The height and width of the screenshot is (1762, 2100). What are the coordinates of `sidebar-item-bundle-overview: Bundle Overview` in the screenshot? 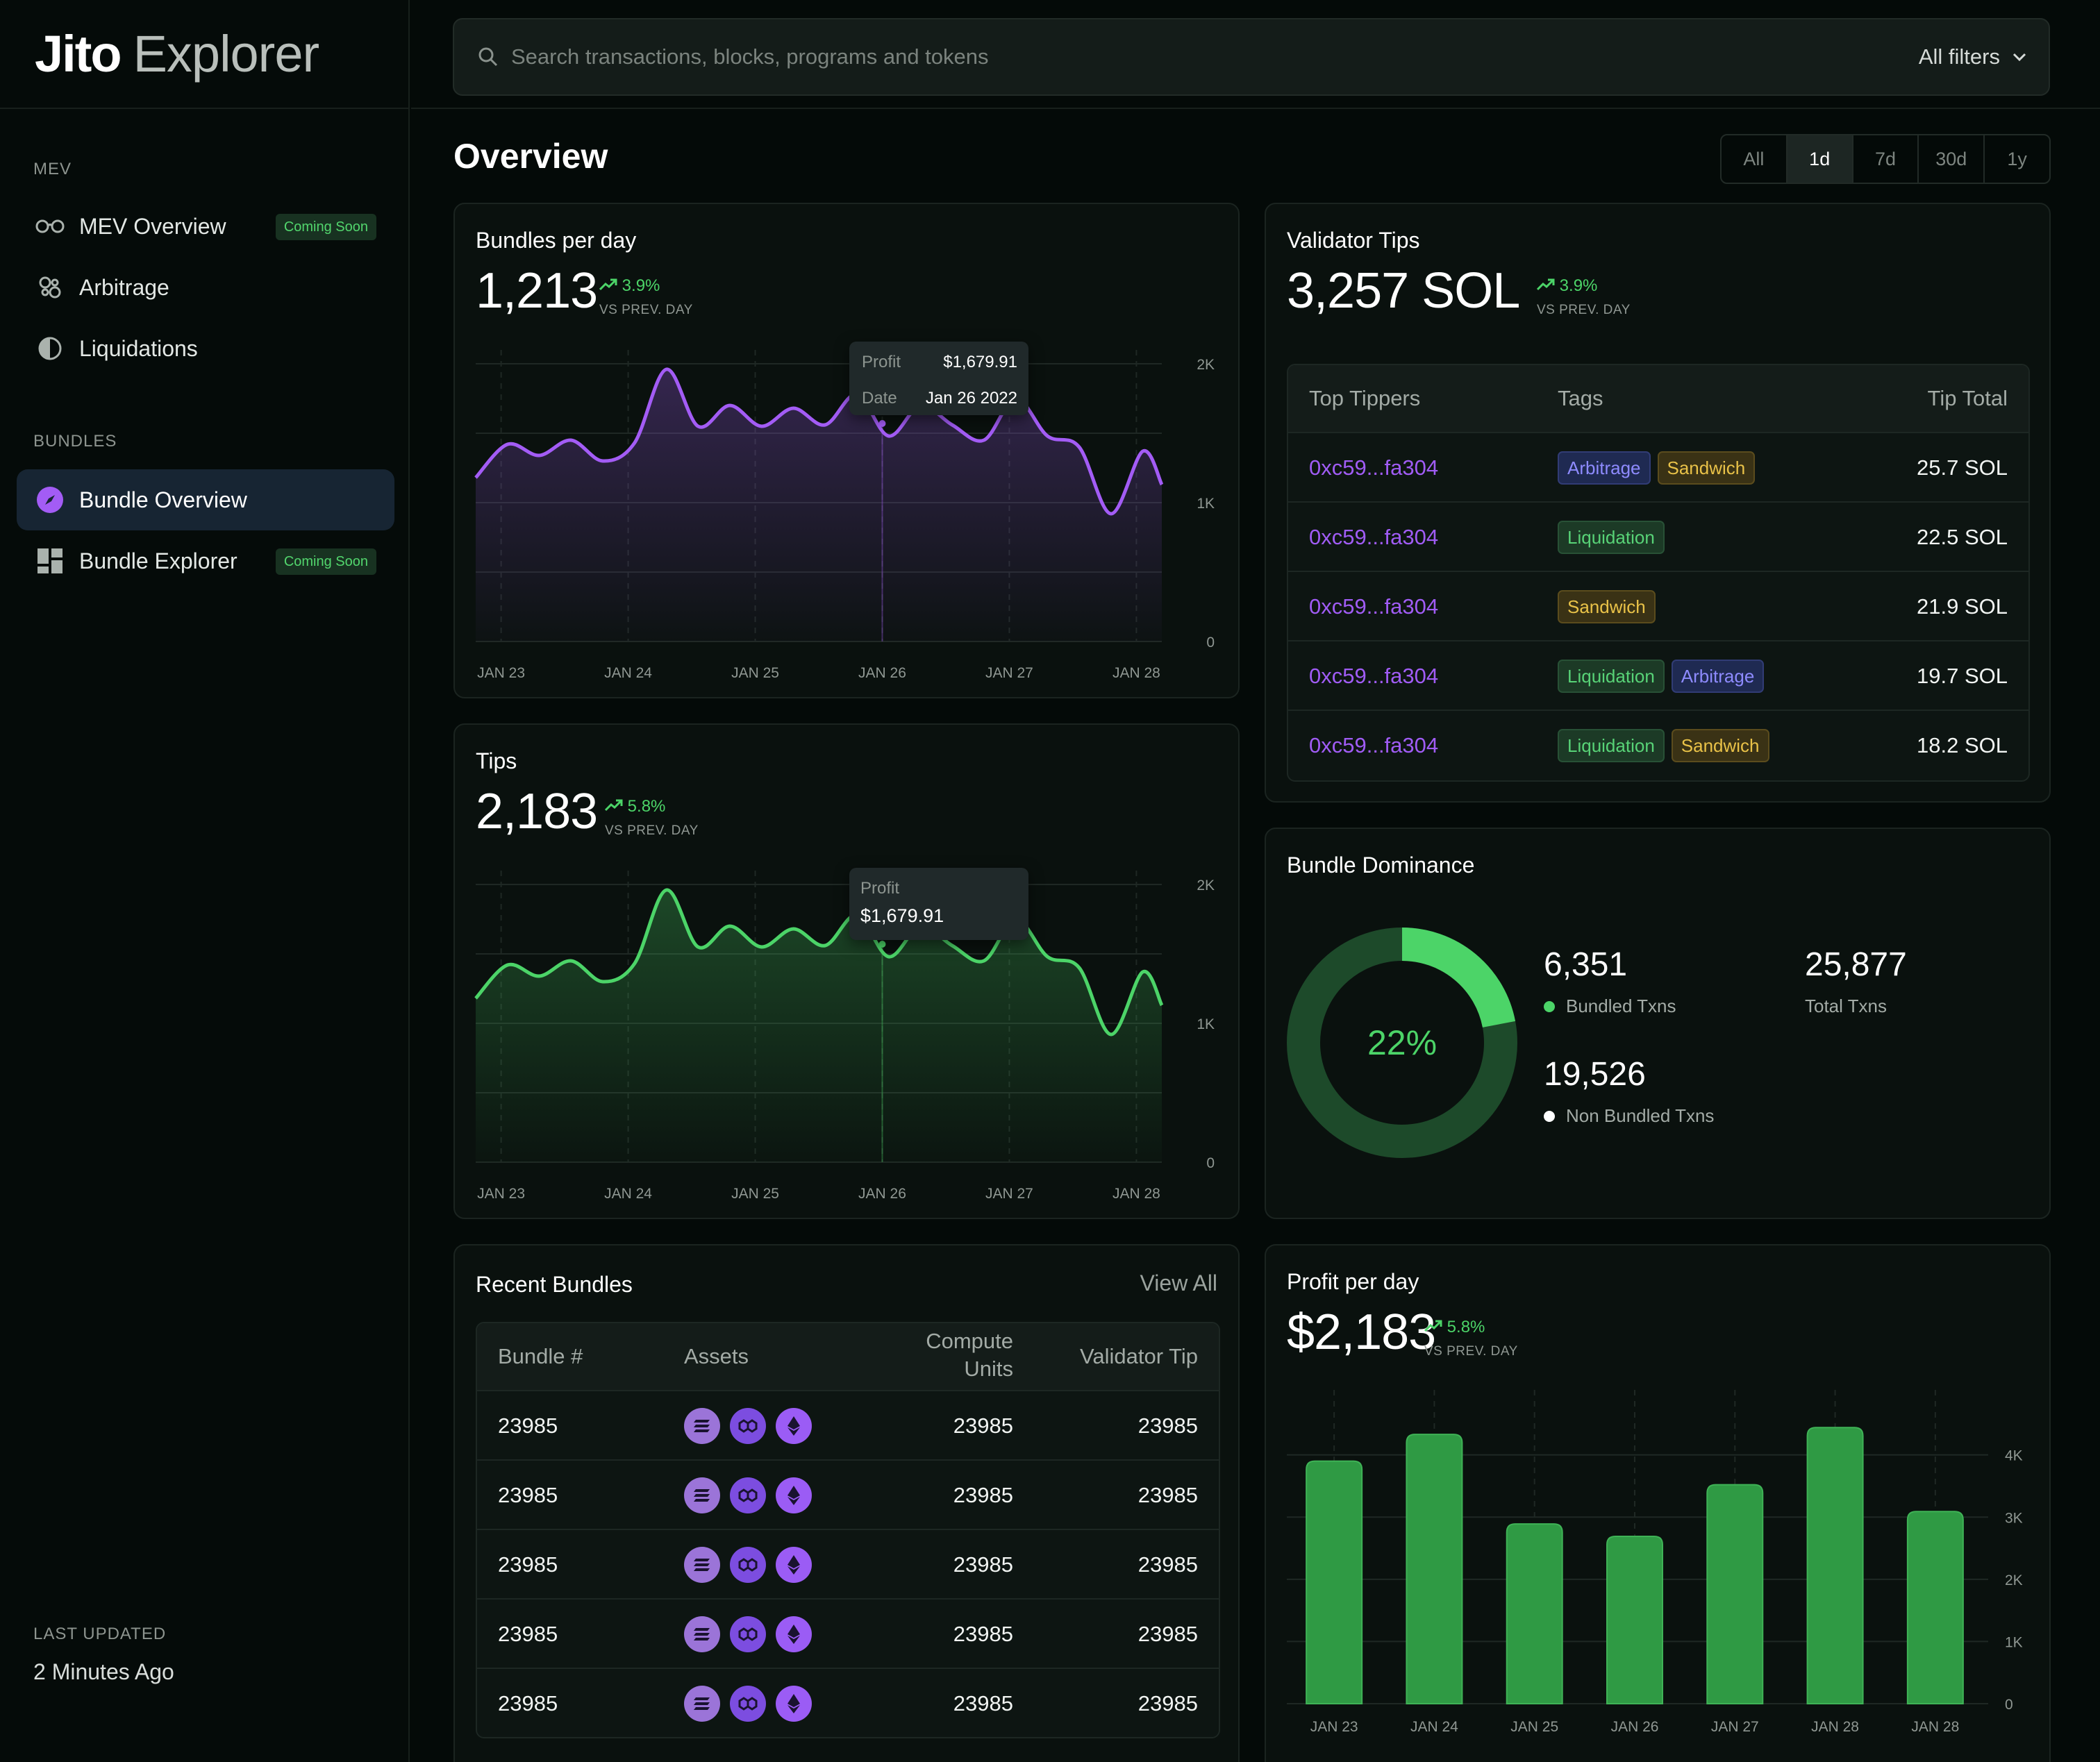 It's located at (205, 499).